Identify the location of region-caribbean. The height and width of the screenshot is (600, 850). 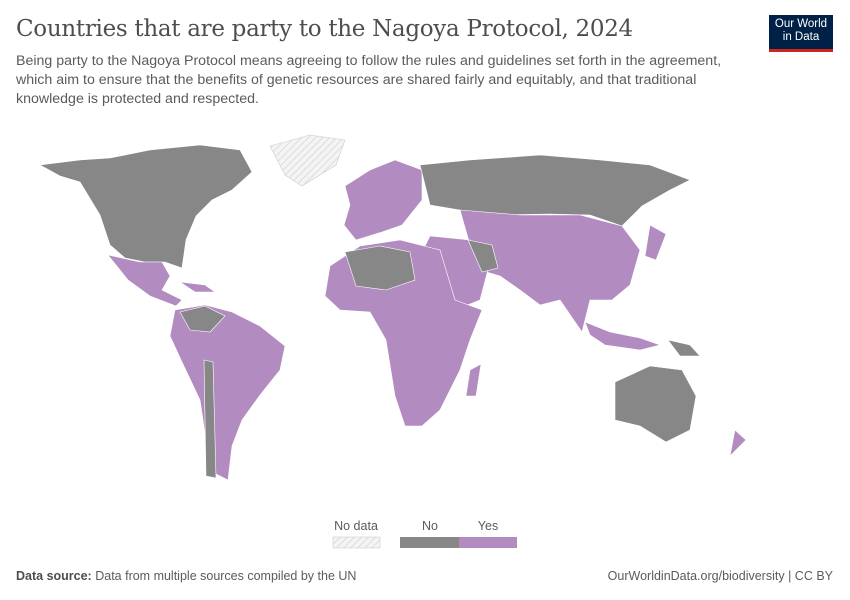
(197, 287).